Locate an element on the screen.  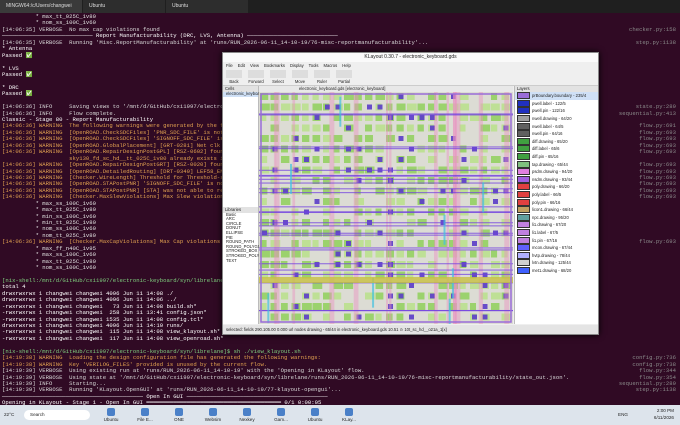
library-select: Basic is located at coordinates (231, 214).